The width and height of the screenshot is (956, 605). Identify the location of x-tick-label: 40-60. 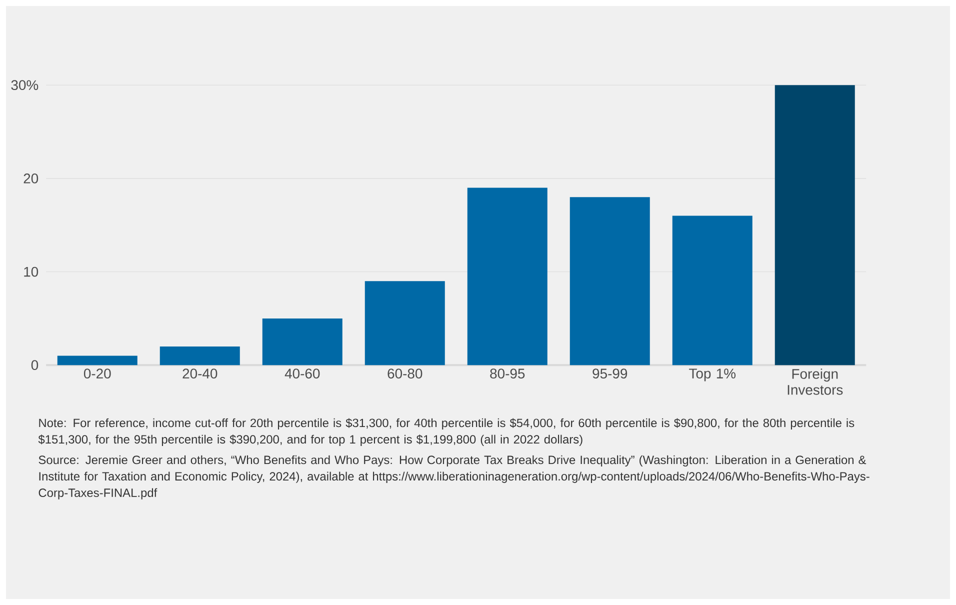
(302, 373).